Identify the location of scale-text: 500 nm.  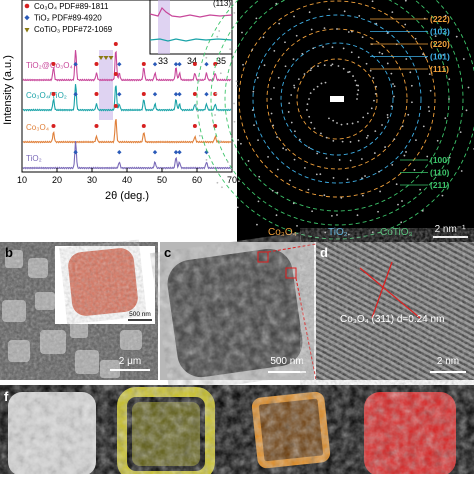
(140, 314).